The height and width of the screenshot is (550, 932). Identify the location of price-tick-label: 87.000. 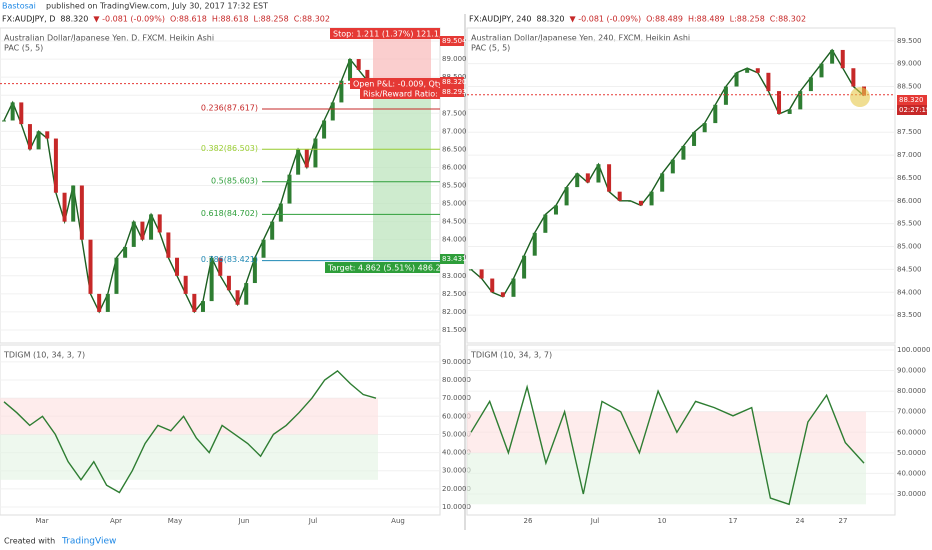
(909, 155).